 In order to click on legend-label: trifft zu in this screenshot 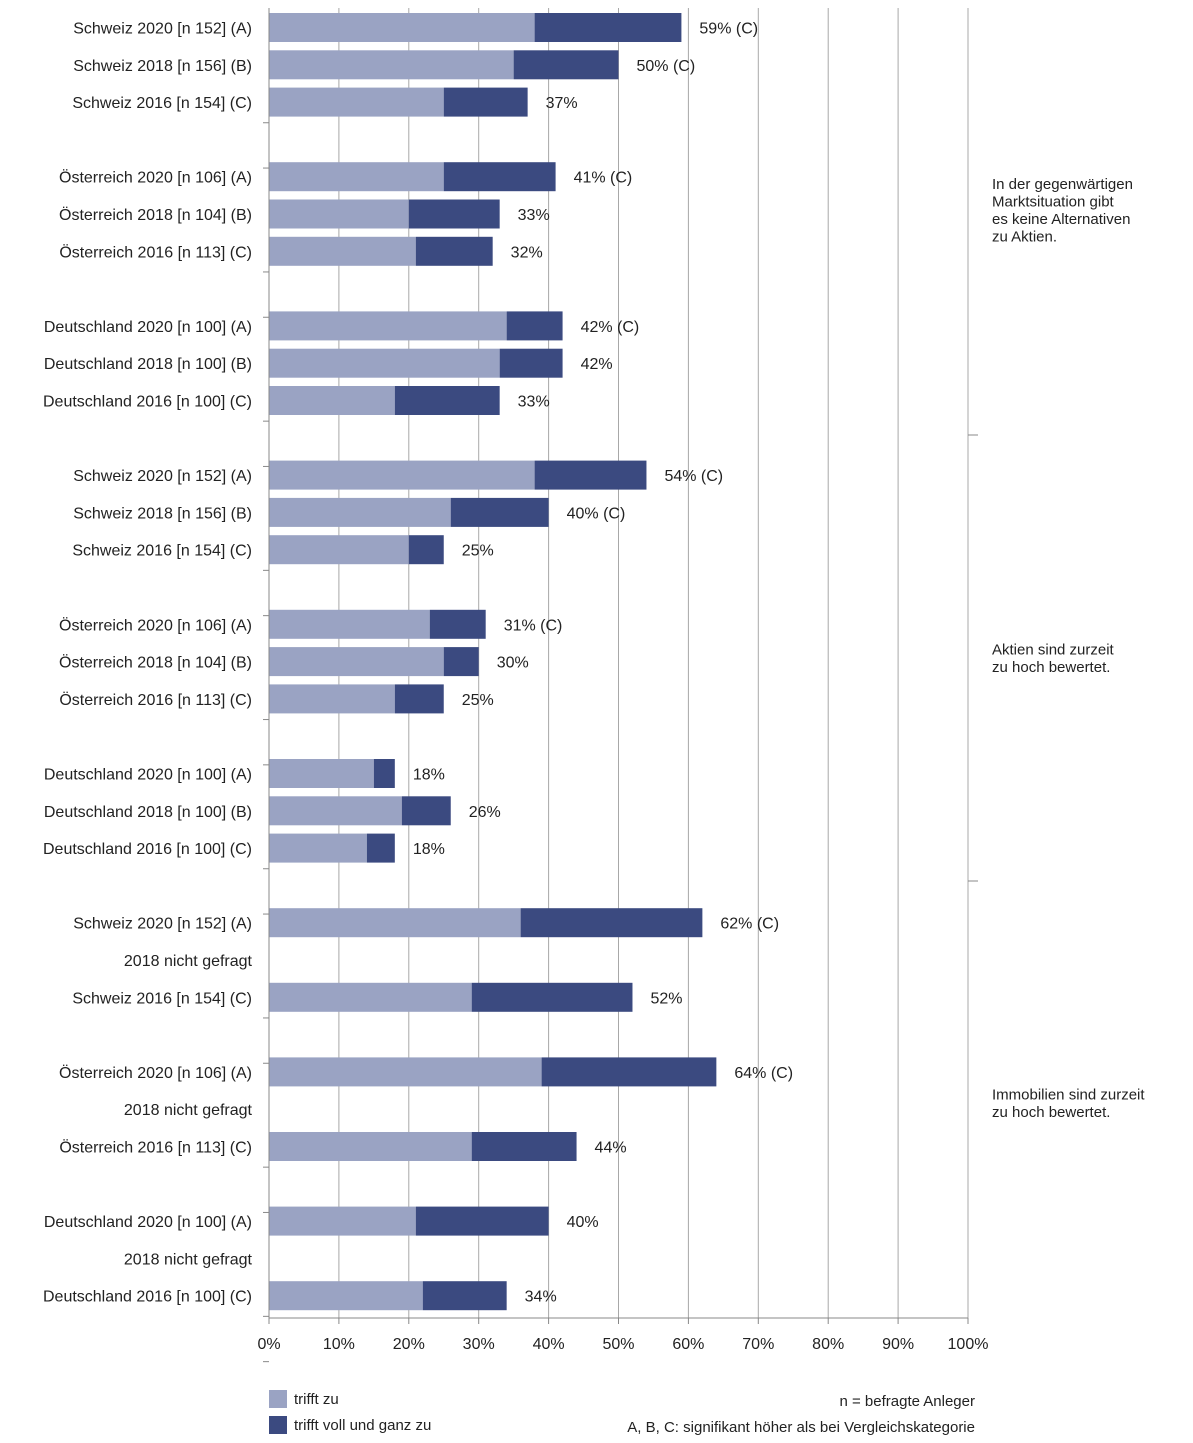, I will do `click(316, 1399)`.